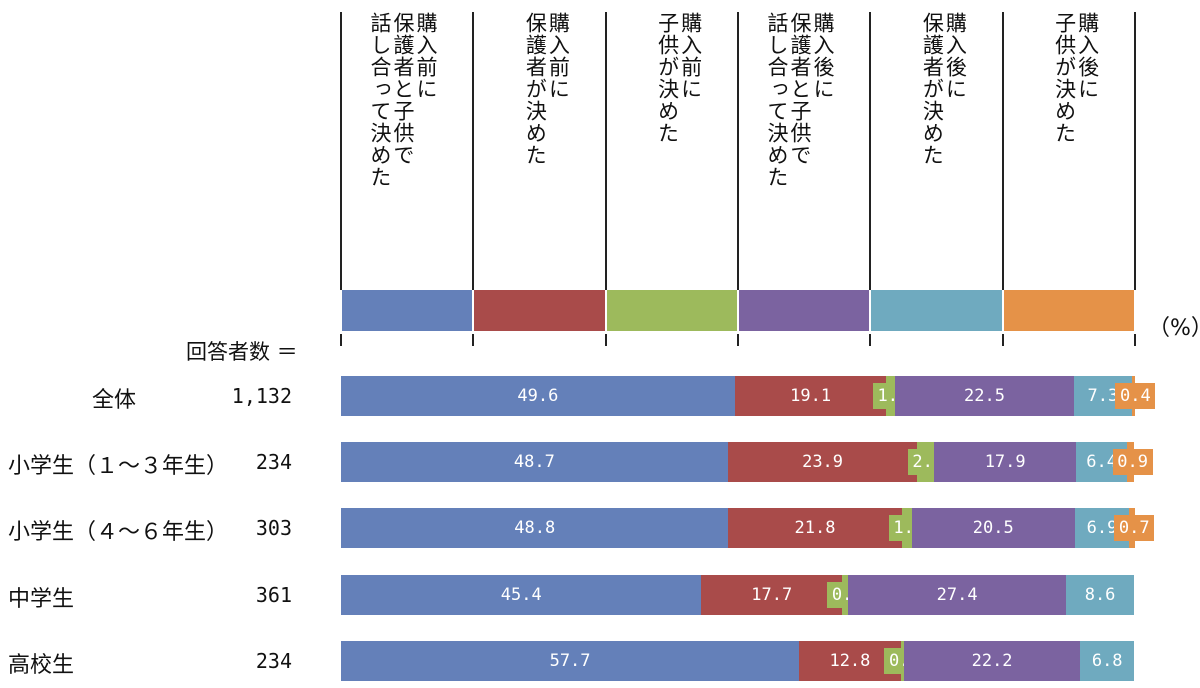 The width and height of the screenshot is (1200, 688). What do you see at coordinates (1134, 528) in the screenshot?
I see `data-label: 0.7` at bounding box center [1134, 528].